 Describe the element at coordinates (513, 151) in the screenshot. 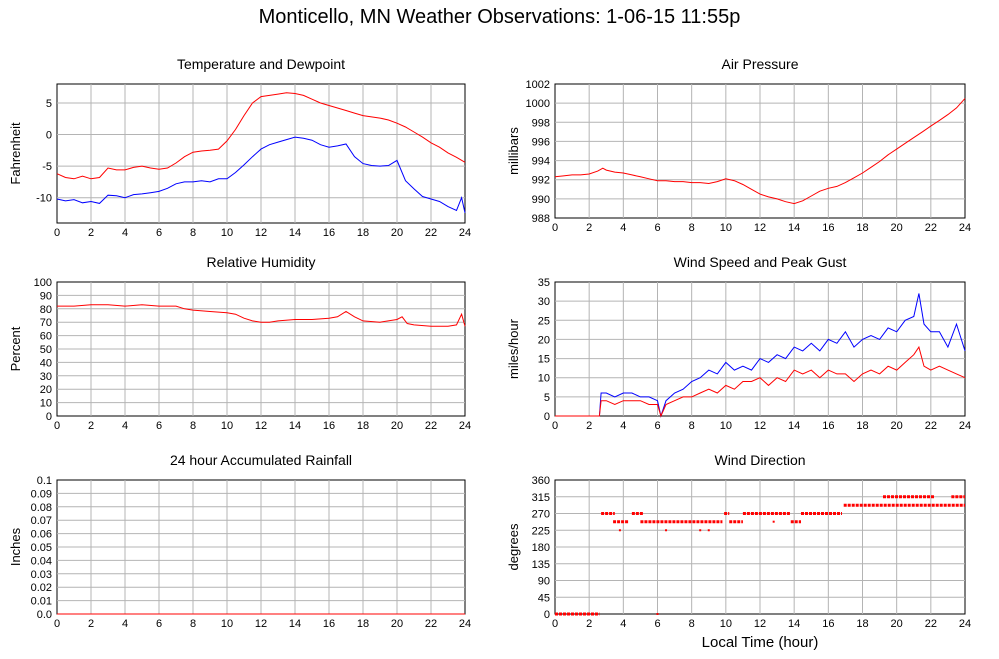

I see `y-axis-label: millibars` at that location.